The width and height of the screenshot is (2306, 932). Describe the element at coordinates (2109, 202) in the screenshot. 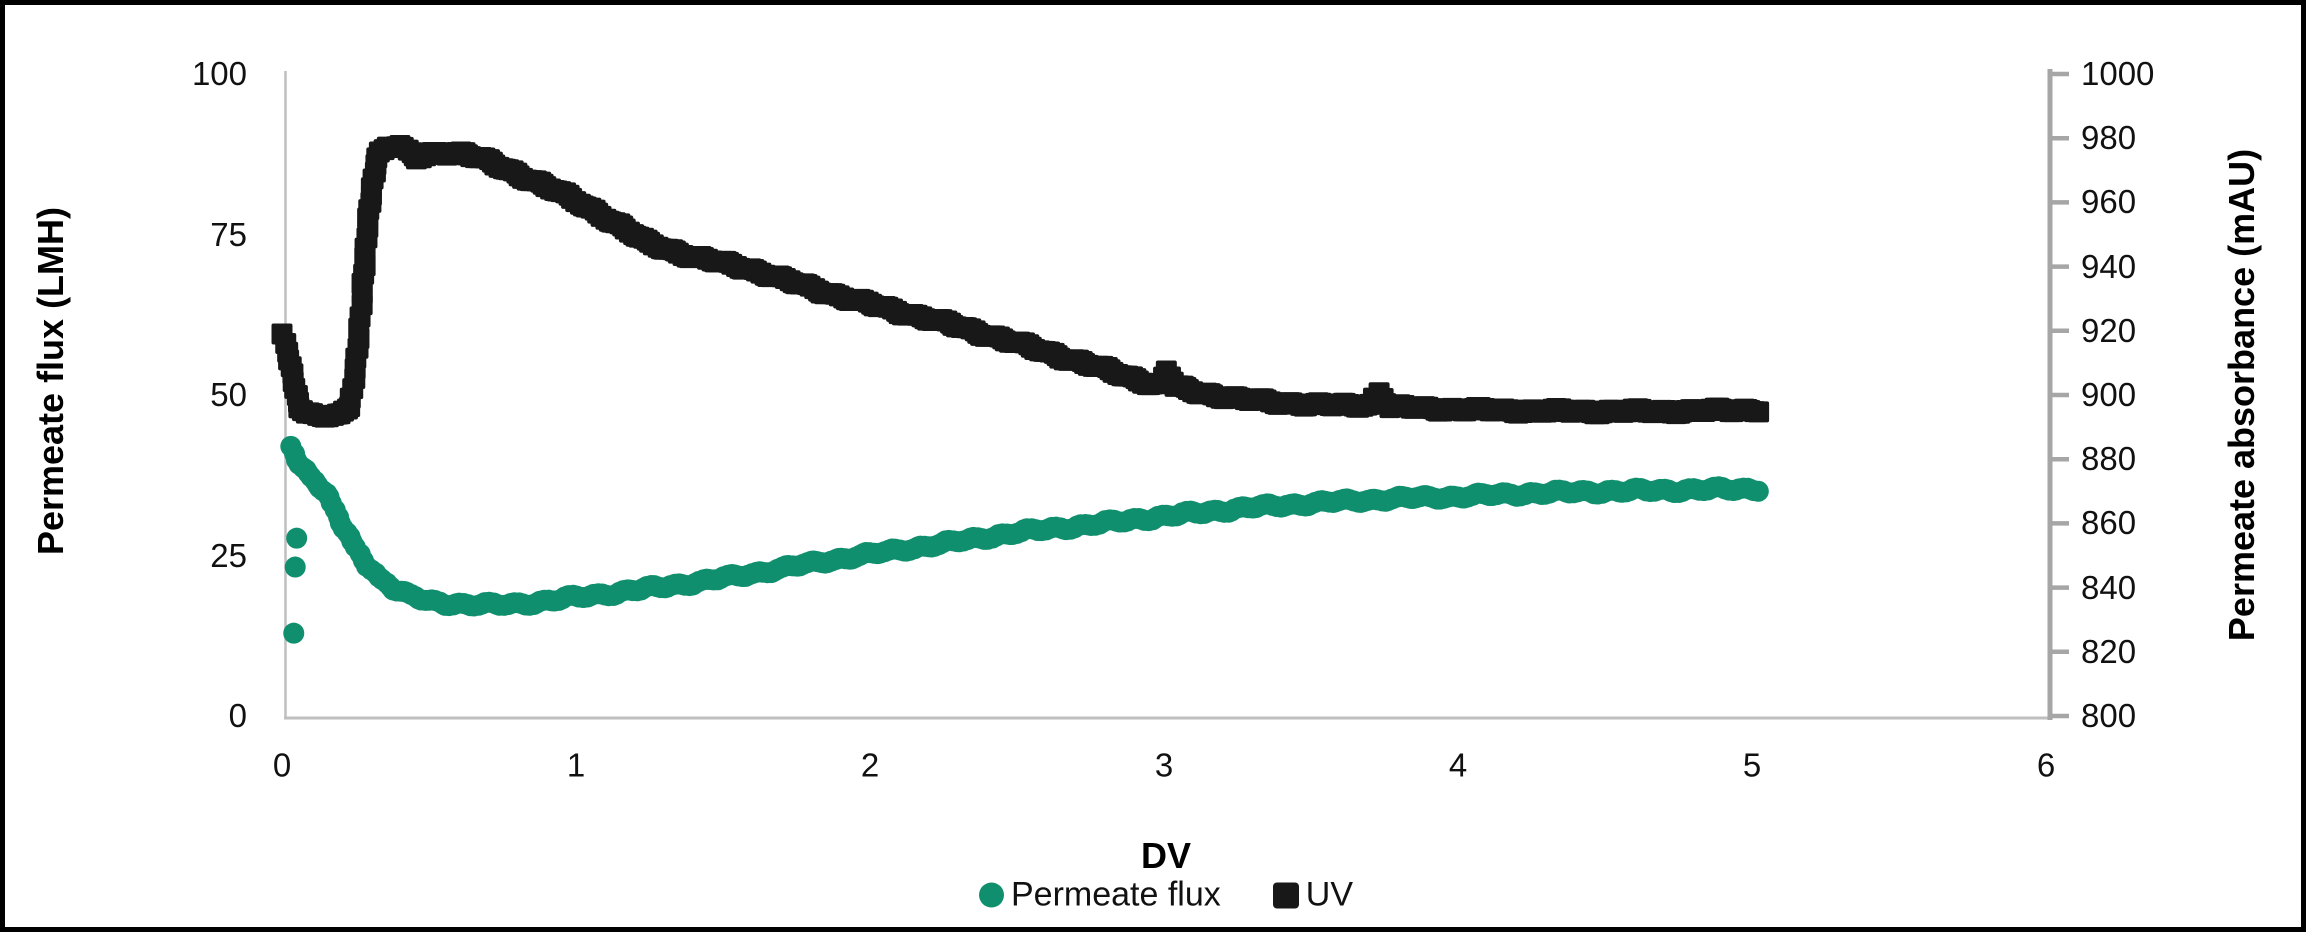

I see `y-right-tick-label-960: 960` at that location.